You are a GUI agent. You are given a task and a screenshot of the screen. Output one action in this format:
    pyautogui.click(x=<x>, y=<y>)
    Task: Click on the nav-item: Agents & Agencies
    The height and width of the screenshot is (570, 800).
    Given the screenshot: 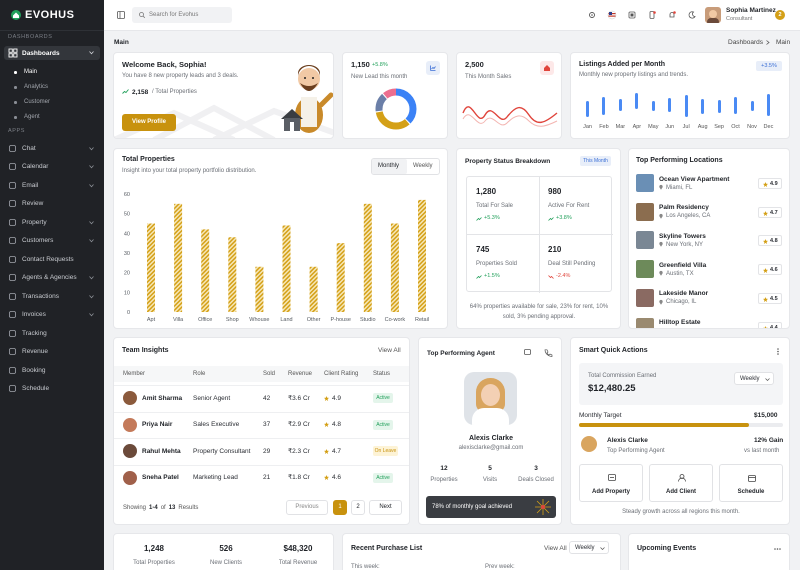 What is the action you would take?
    pyautogui.click(x=49, y=277)
    